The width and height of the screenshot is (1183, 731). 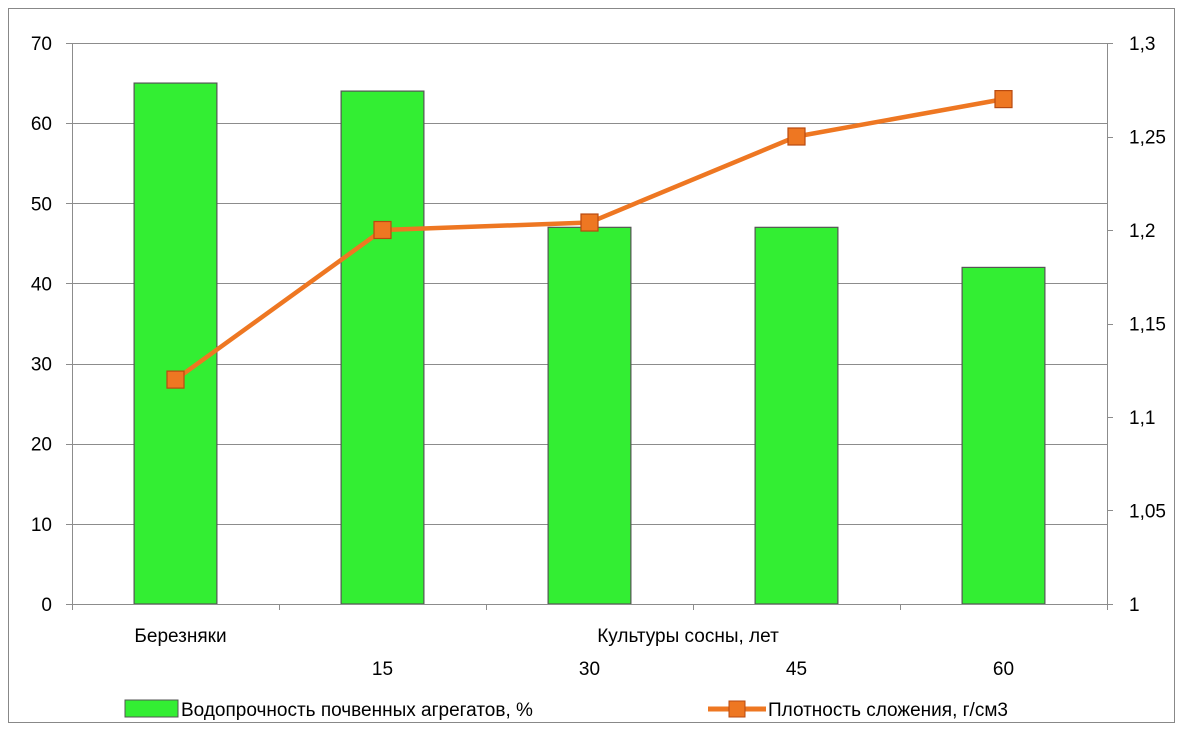 I want to click on y-left-tick-label: 10, so click(x=41, y=525).